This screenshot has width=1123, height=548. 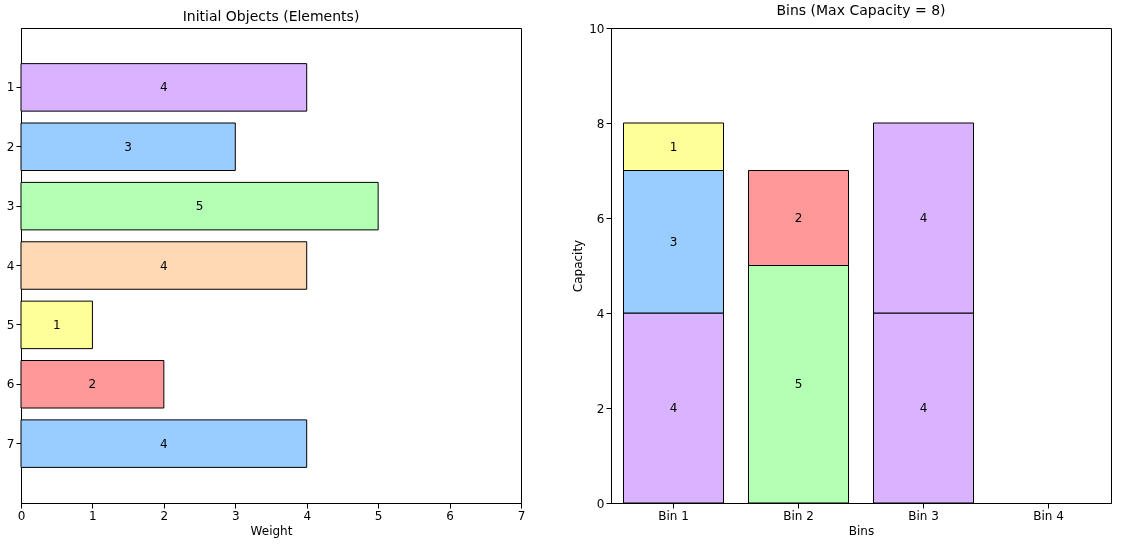 What do you see at coordinates (861, 10) in the screenshot?
I see `chart-title: Bins (Max Capacity = 8)` at bounding box center [861, 10].